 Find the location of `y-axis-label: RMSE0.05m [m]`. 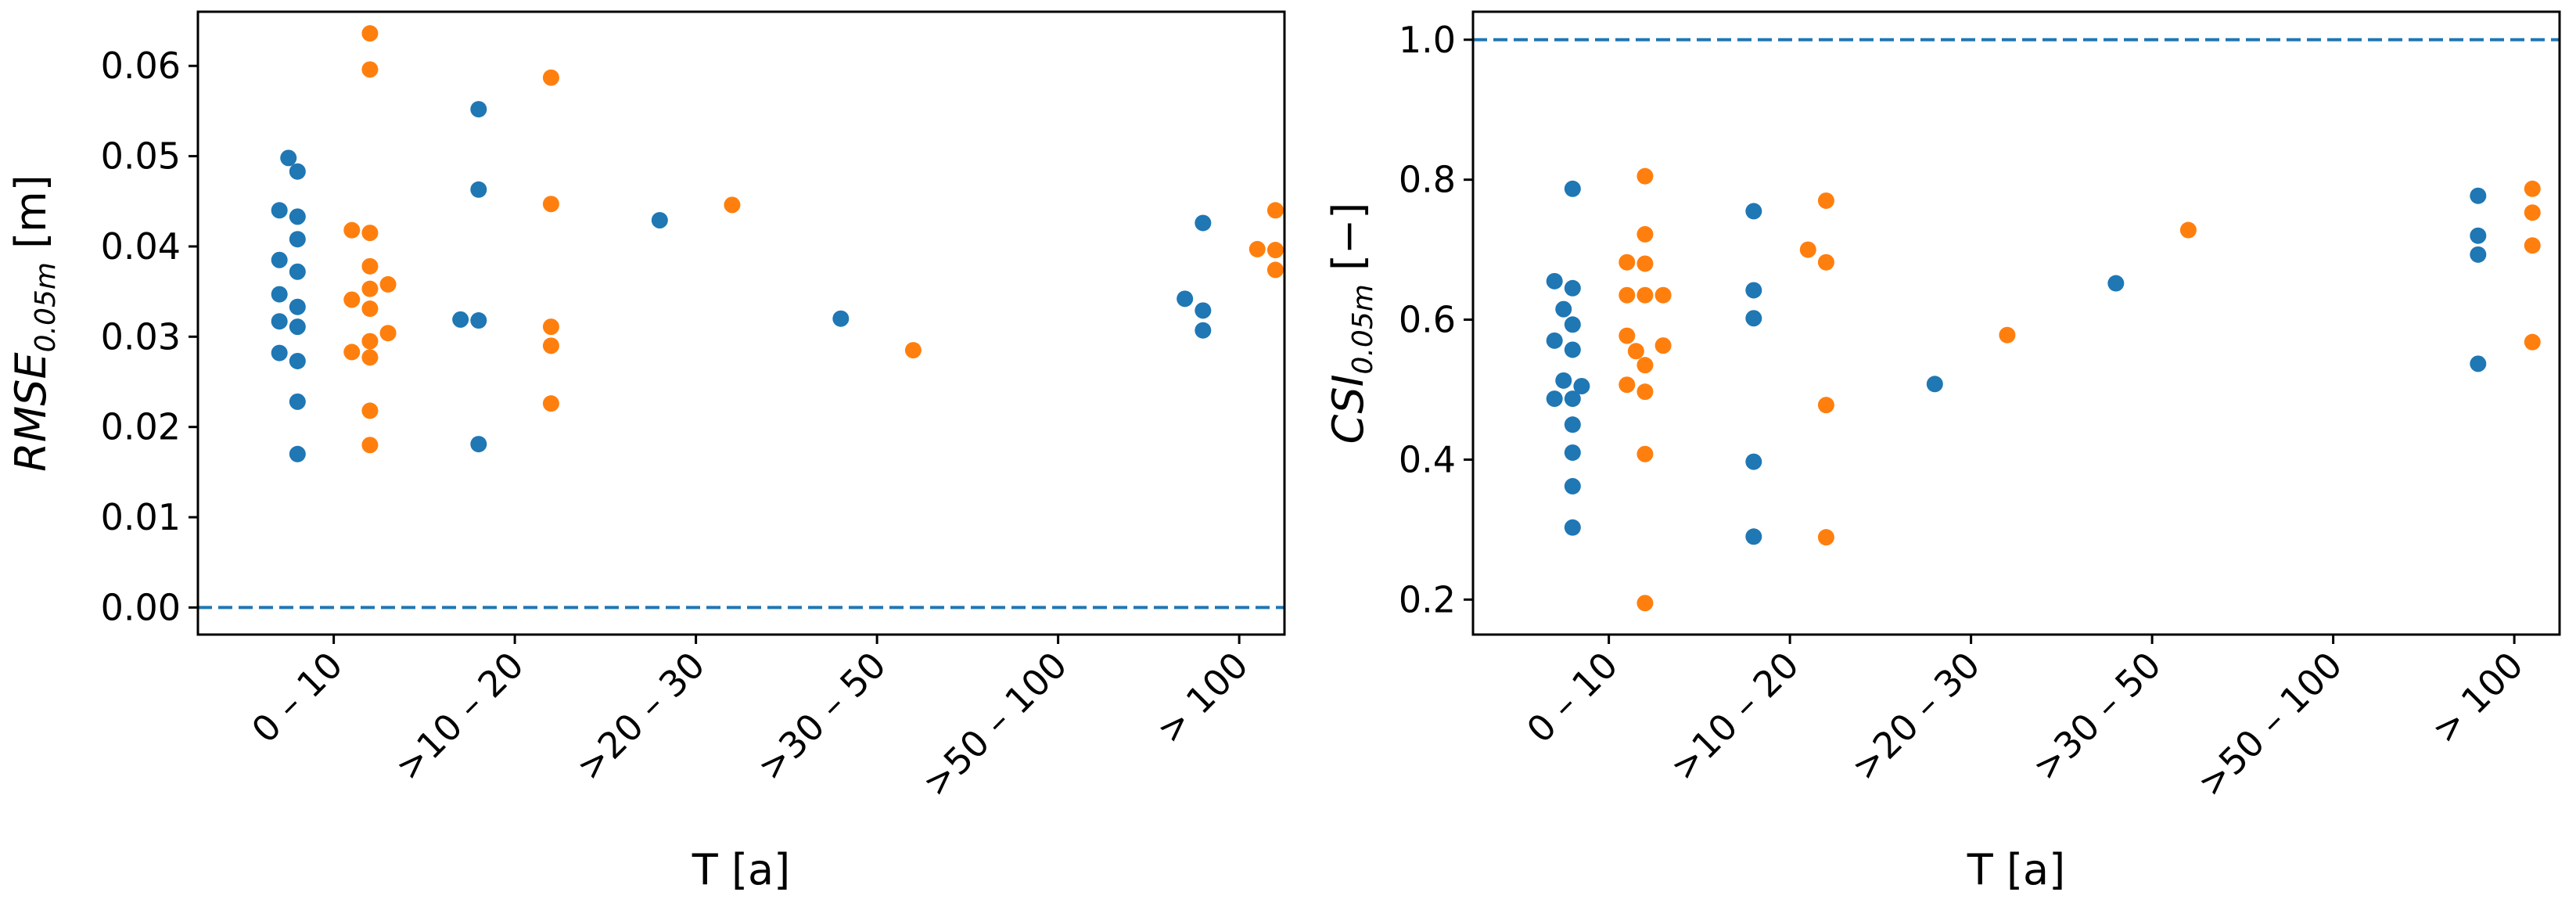

y-axis-label: RMSE0.05m [m] is located at coordinates (34, 323).